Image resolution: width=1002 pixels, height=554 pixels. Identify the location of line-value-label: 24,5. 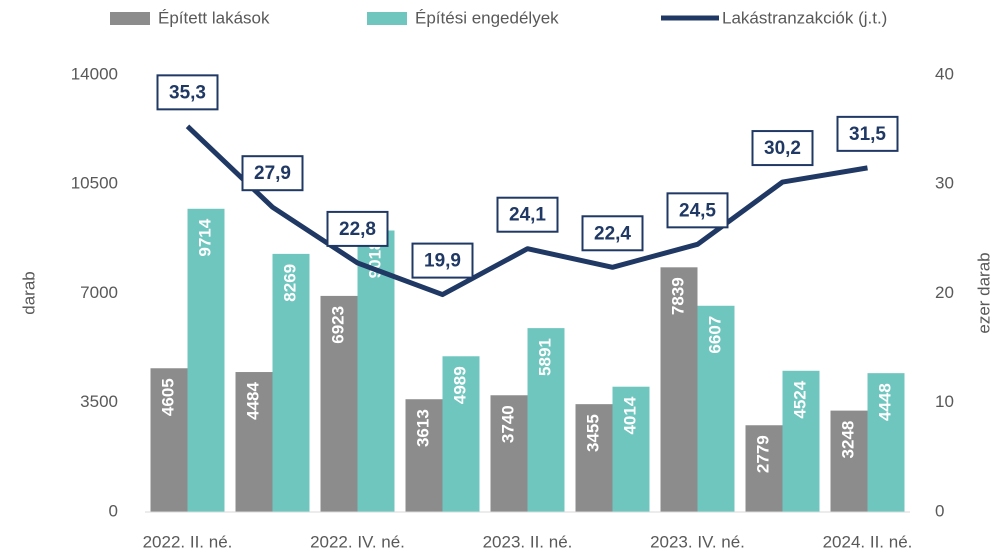
(697, 210).